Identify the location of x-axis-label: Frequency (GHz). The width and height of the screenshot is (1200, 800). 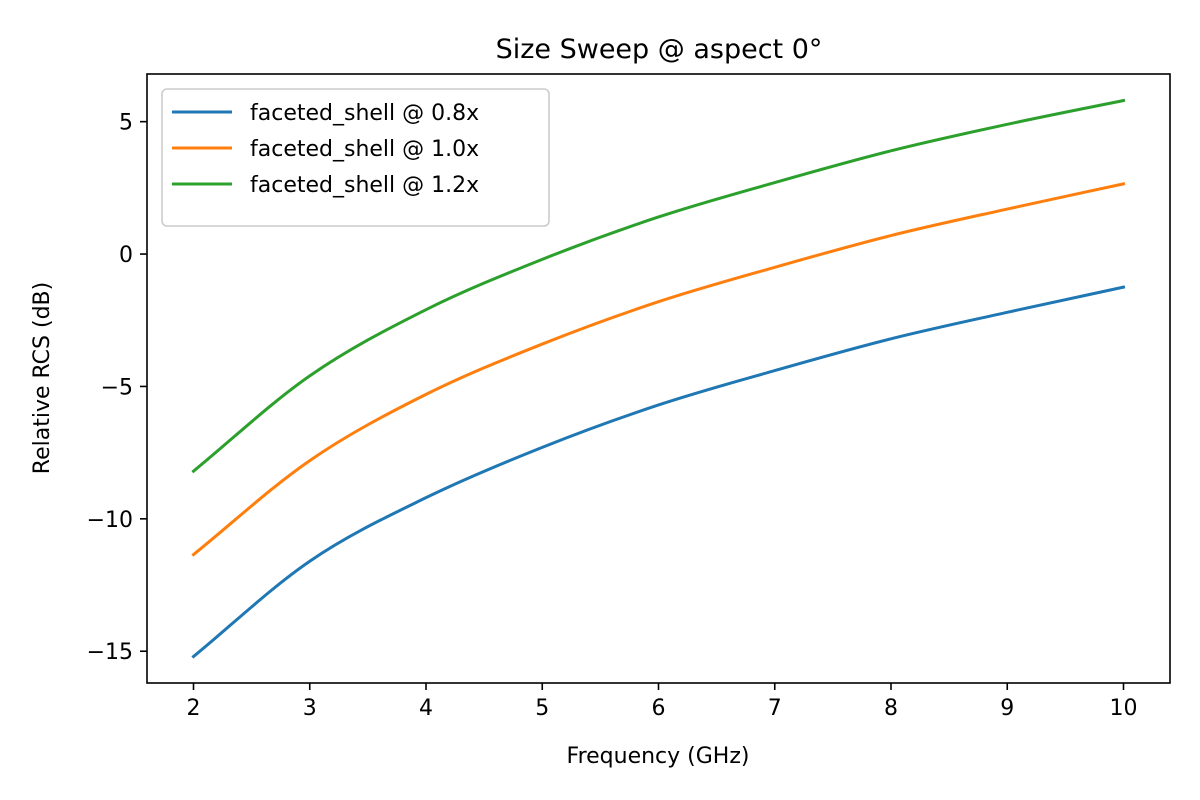
(658, 756).